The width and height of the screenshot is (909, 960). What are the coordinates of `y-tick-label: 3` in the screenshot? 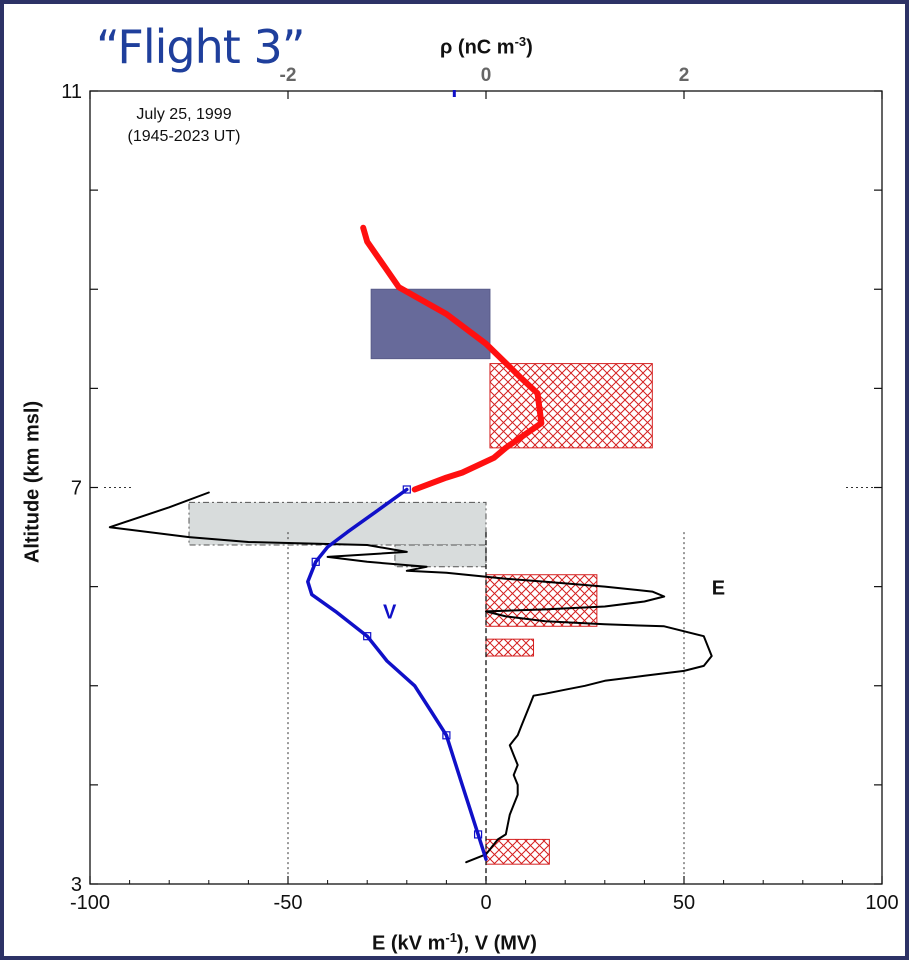 It's located at (76, 885).